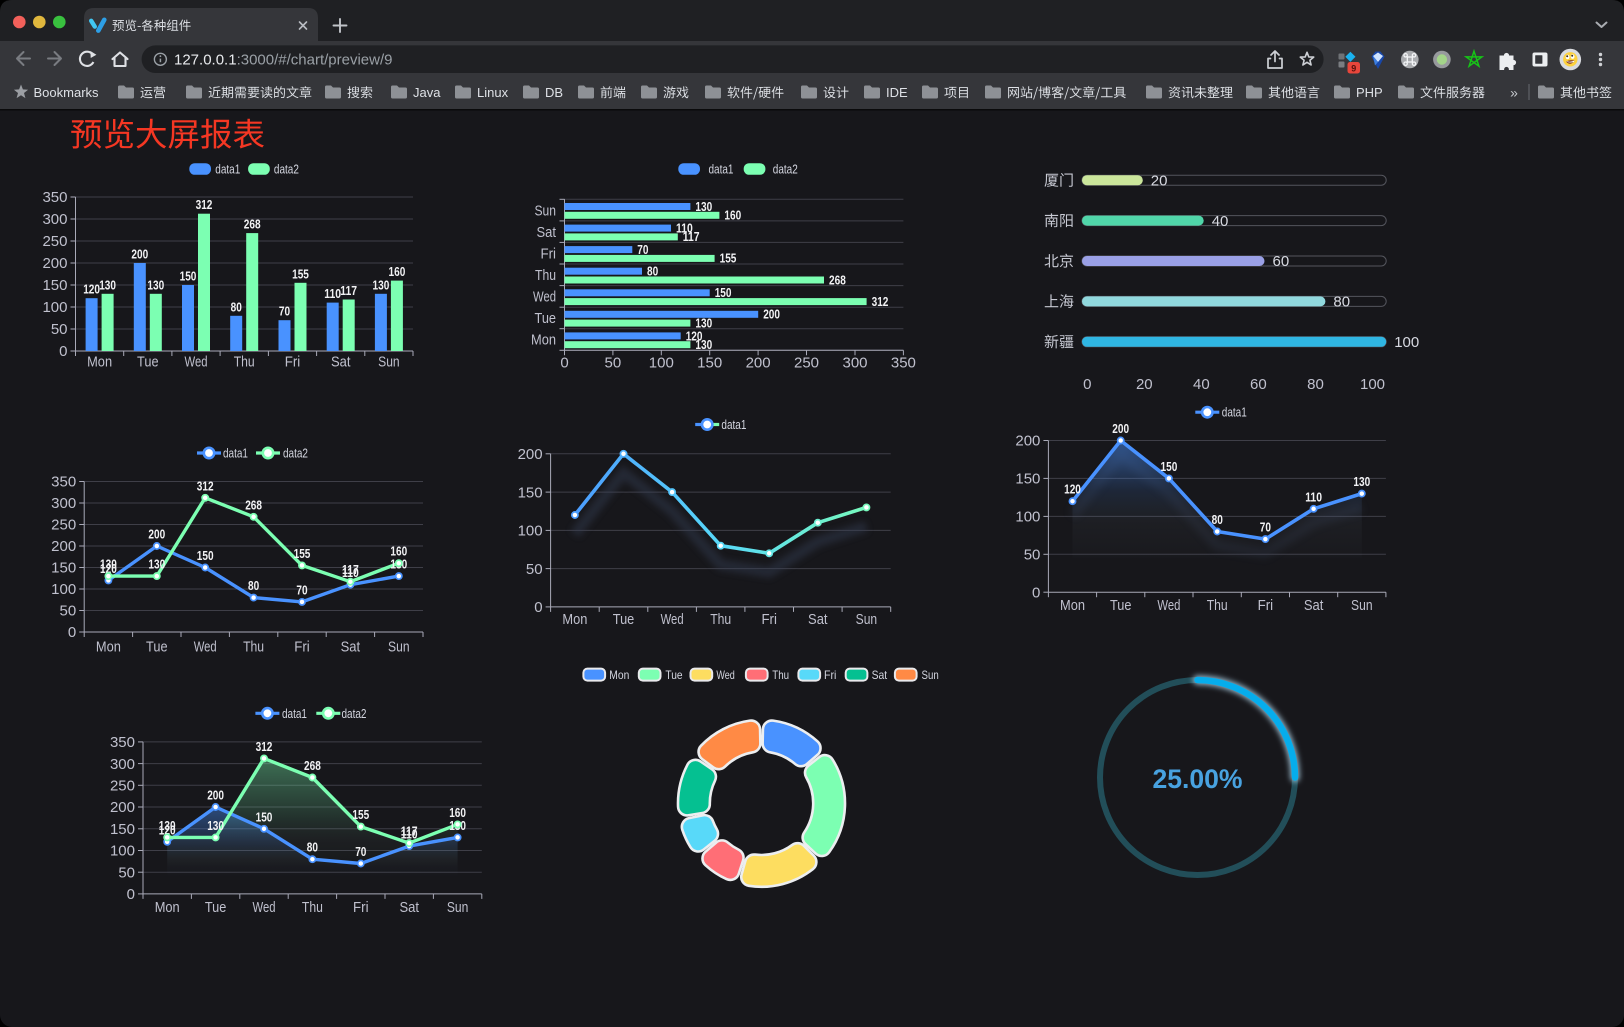 The height and width of the screenshot is (1027, 1624). What do you see at coordinates (897, 92) in the screenshot?
I see `svg-text: IDE` at bounding box center [897, 92].